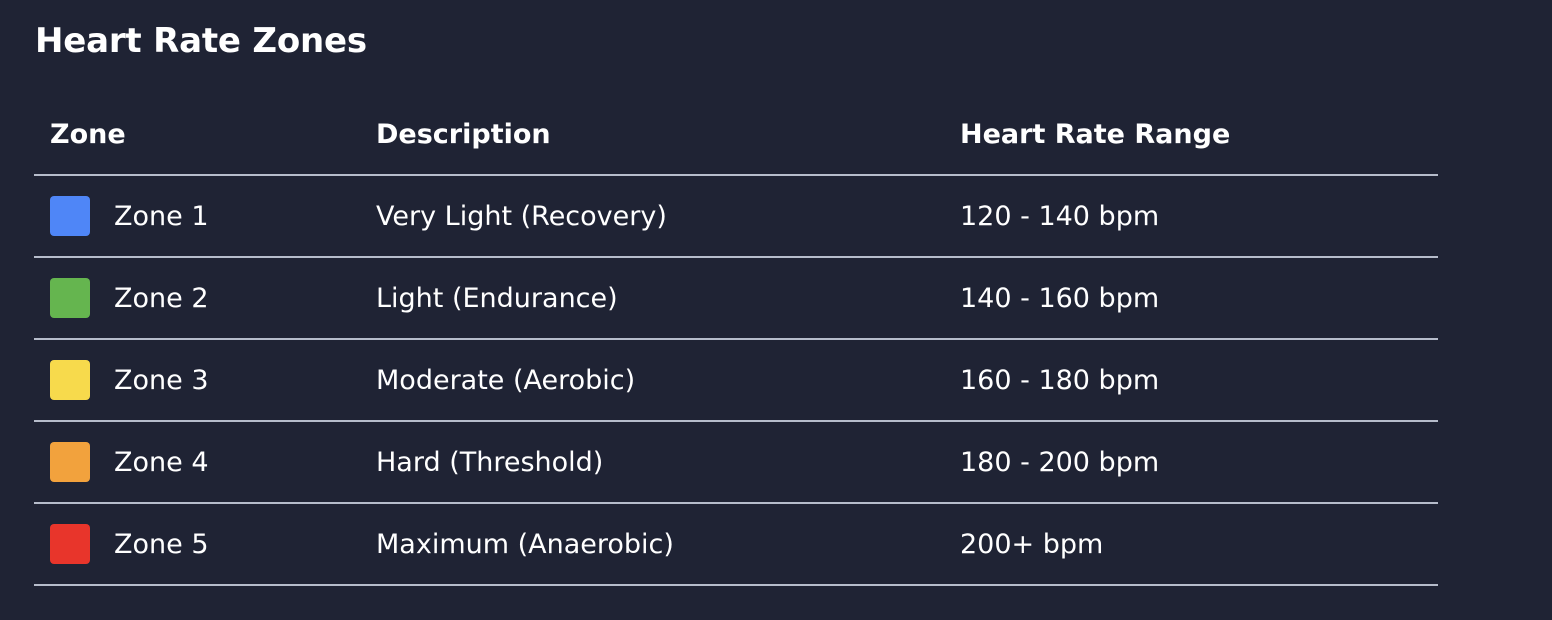 This screenshot has height=620, width=1552. Describe the element at coordinates (161, 298) in the screenshot. I see `zone-label: Zone 2` at that location.